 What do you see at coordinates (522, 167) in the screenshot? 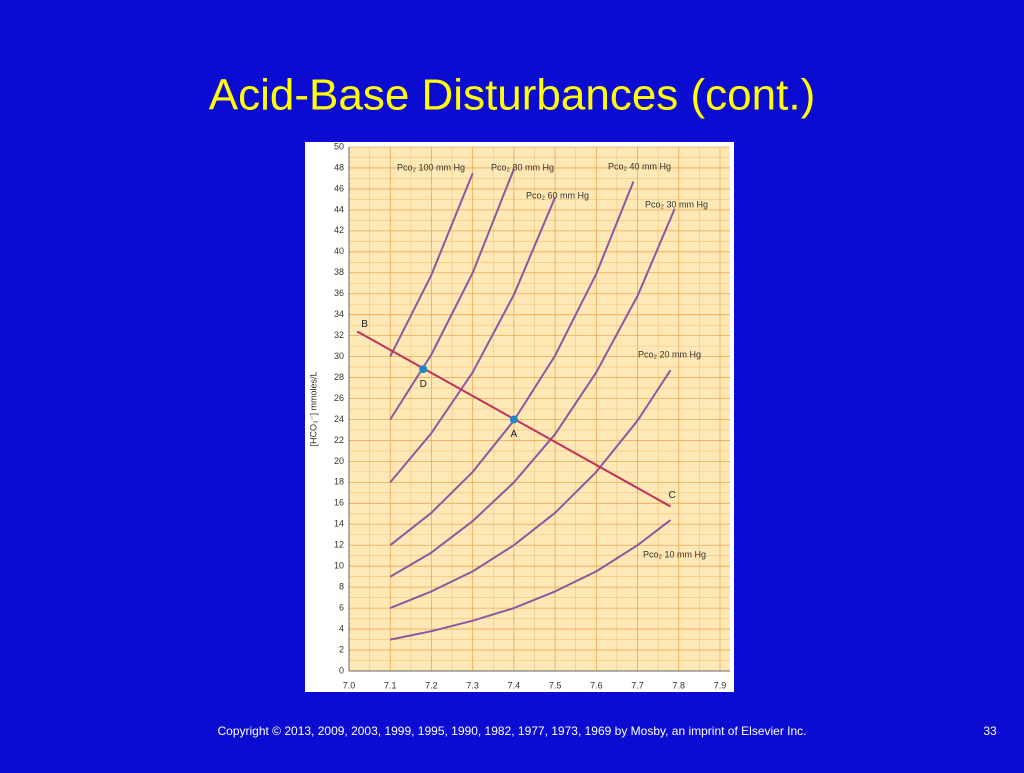
I see `series-label: Pco₂ 80 mm Hg` at bounding box center [522, 167].